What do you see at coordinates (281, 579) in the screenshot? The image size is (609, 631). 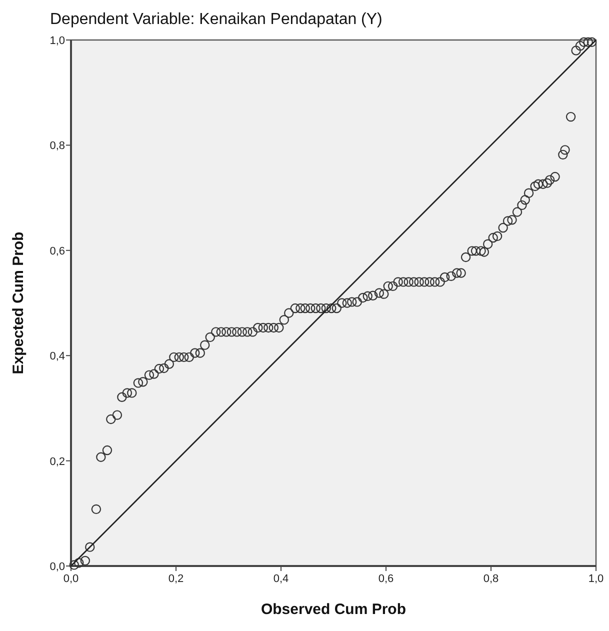 I see `x-tick-label: 0,4` at bounding box center [281, 579].